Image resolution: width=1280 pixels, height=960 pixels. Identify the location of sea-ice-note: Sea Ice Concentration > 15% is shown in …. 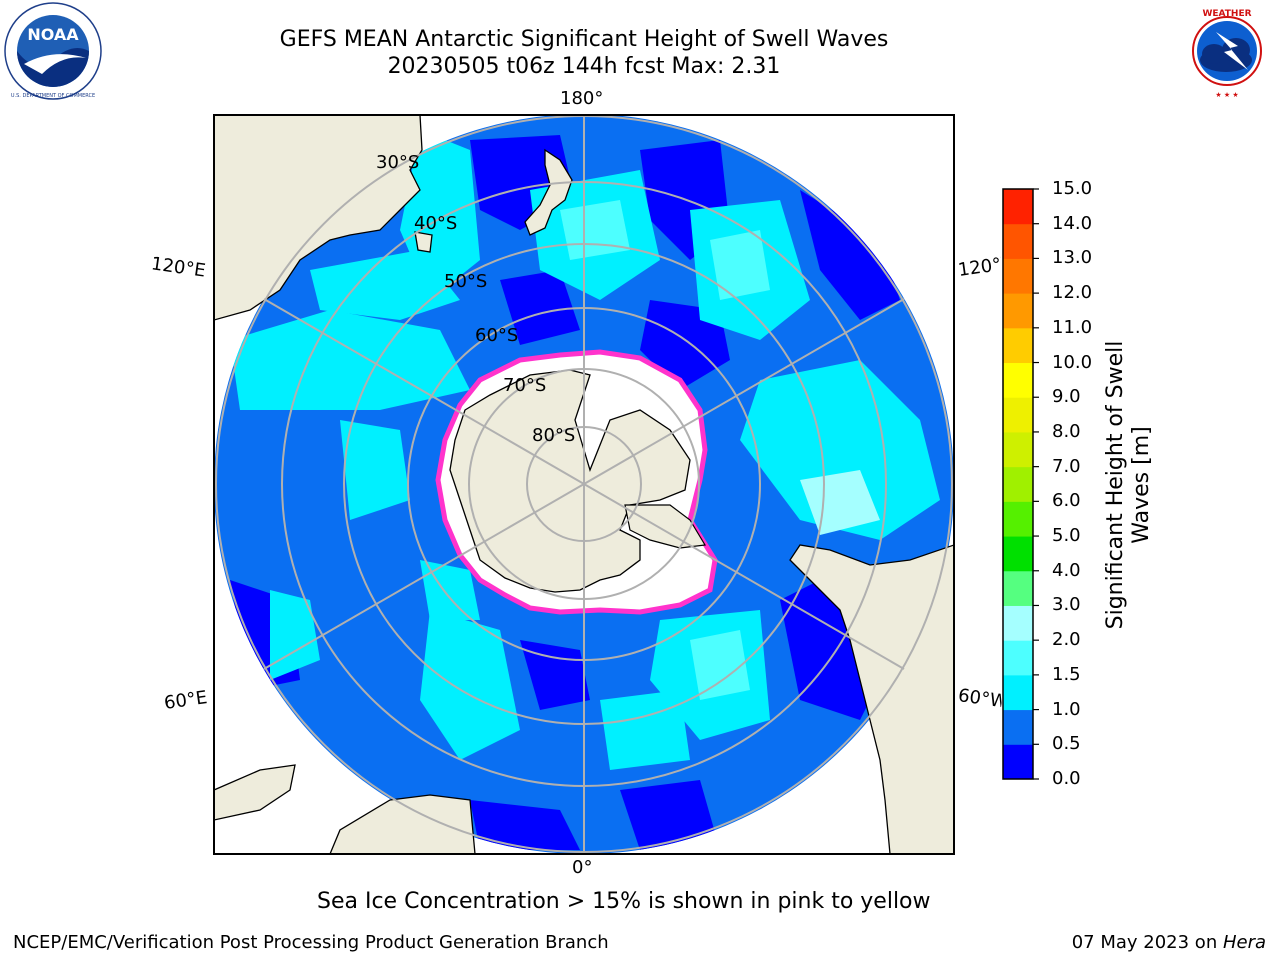
(624, 901).